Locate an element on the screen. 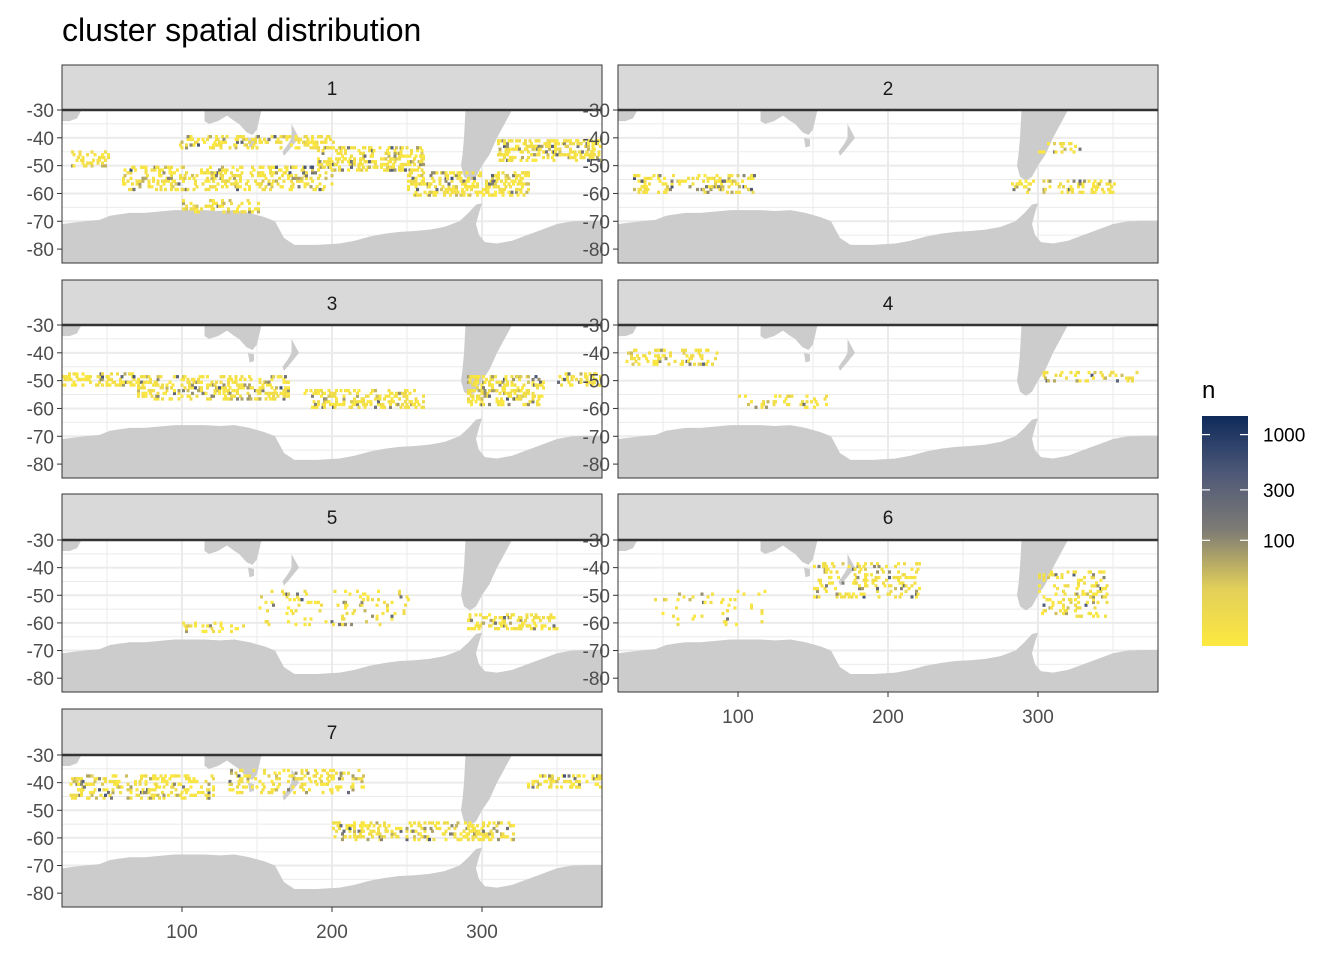 This screenshot has height=960, width=1344. y-tick-label: -60 is located at coordinates (40, 839).